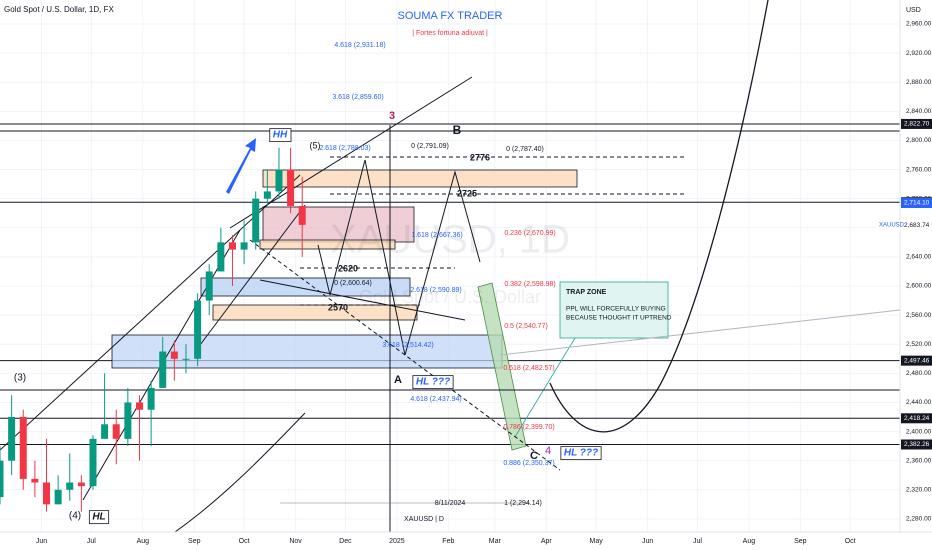  I want to click on supply-zone, so click(420, 178).